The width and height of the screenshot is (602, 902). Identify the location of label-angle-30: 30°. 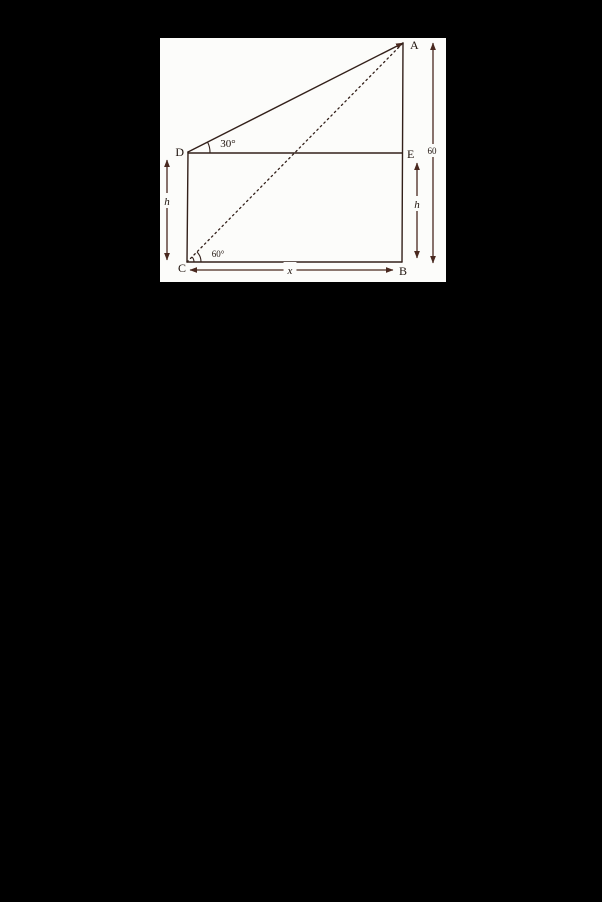
(227, 144).